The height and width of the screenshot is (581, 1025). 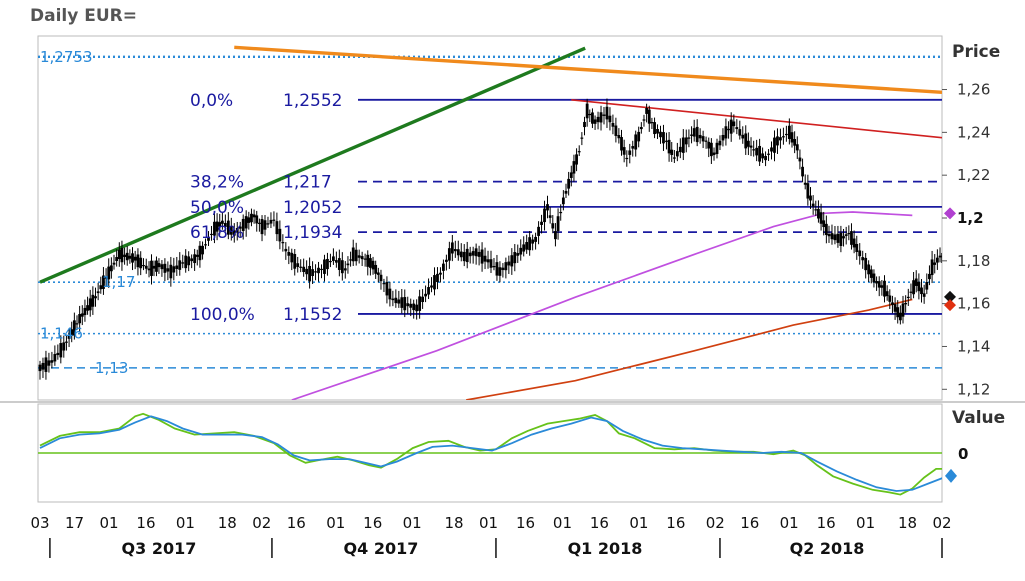 I want to click on x-axis-quarter-label: Q1 2018, so click(x=605, y=548).